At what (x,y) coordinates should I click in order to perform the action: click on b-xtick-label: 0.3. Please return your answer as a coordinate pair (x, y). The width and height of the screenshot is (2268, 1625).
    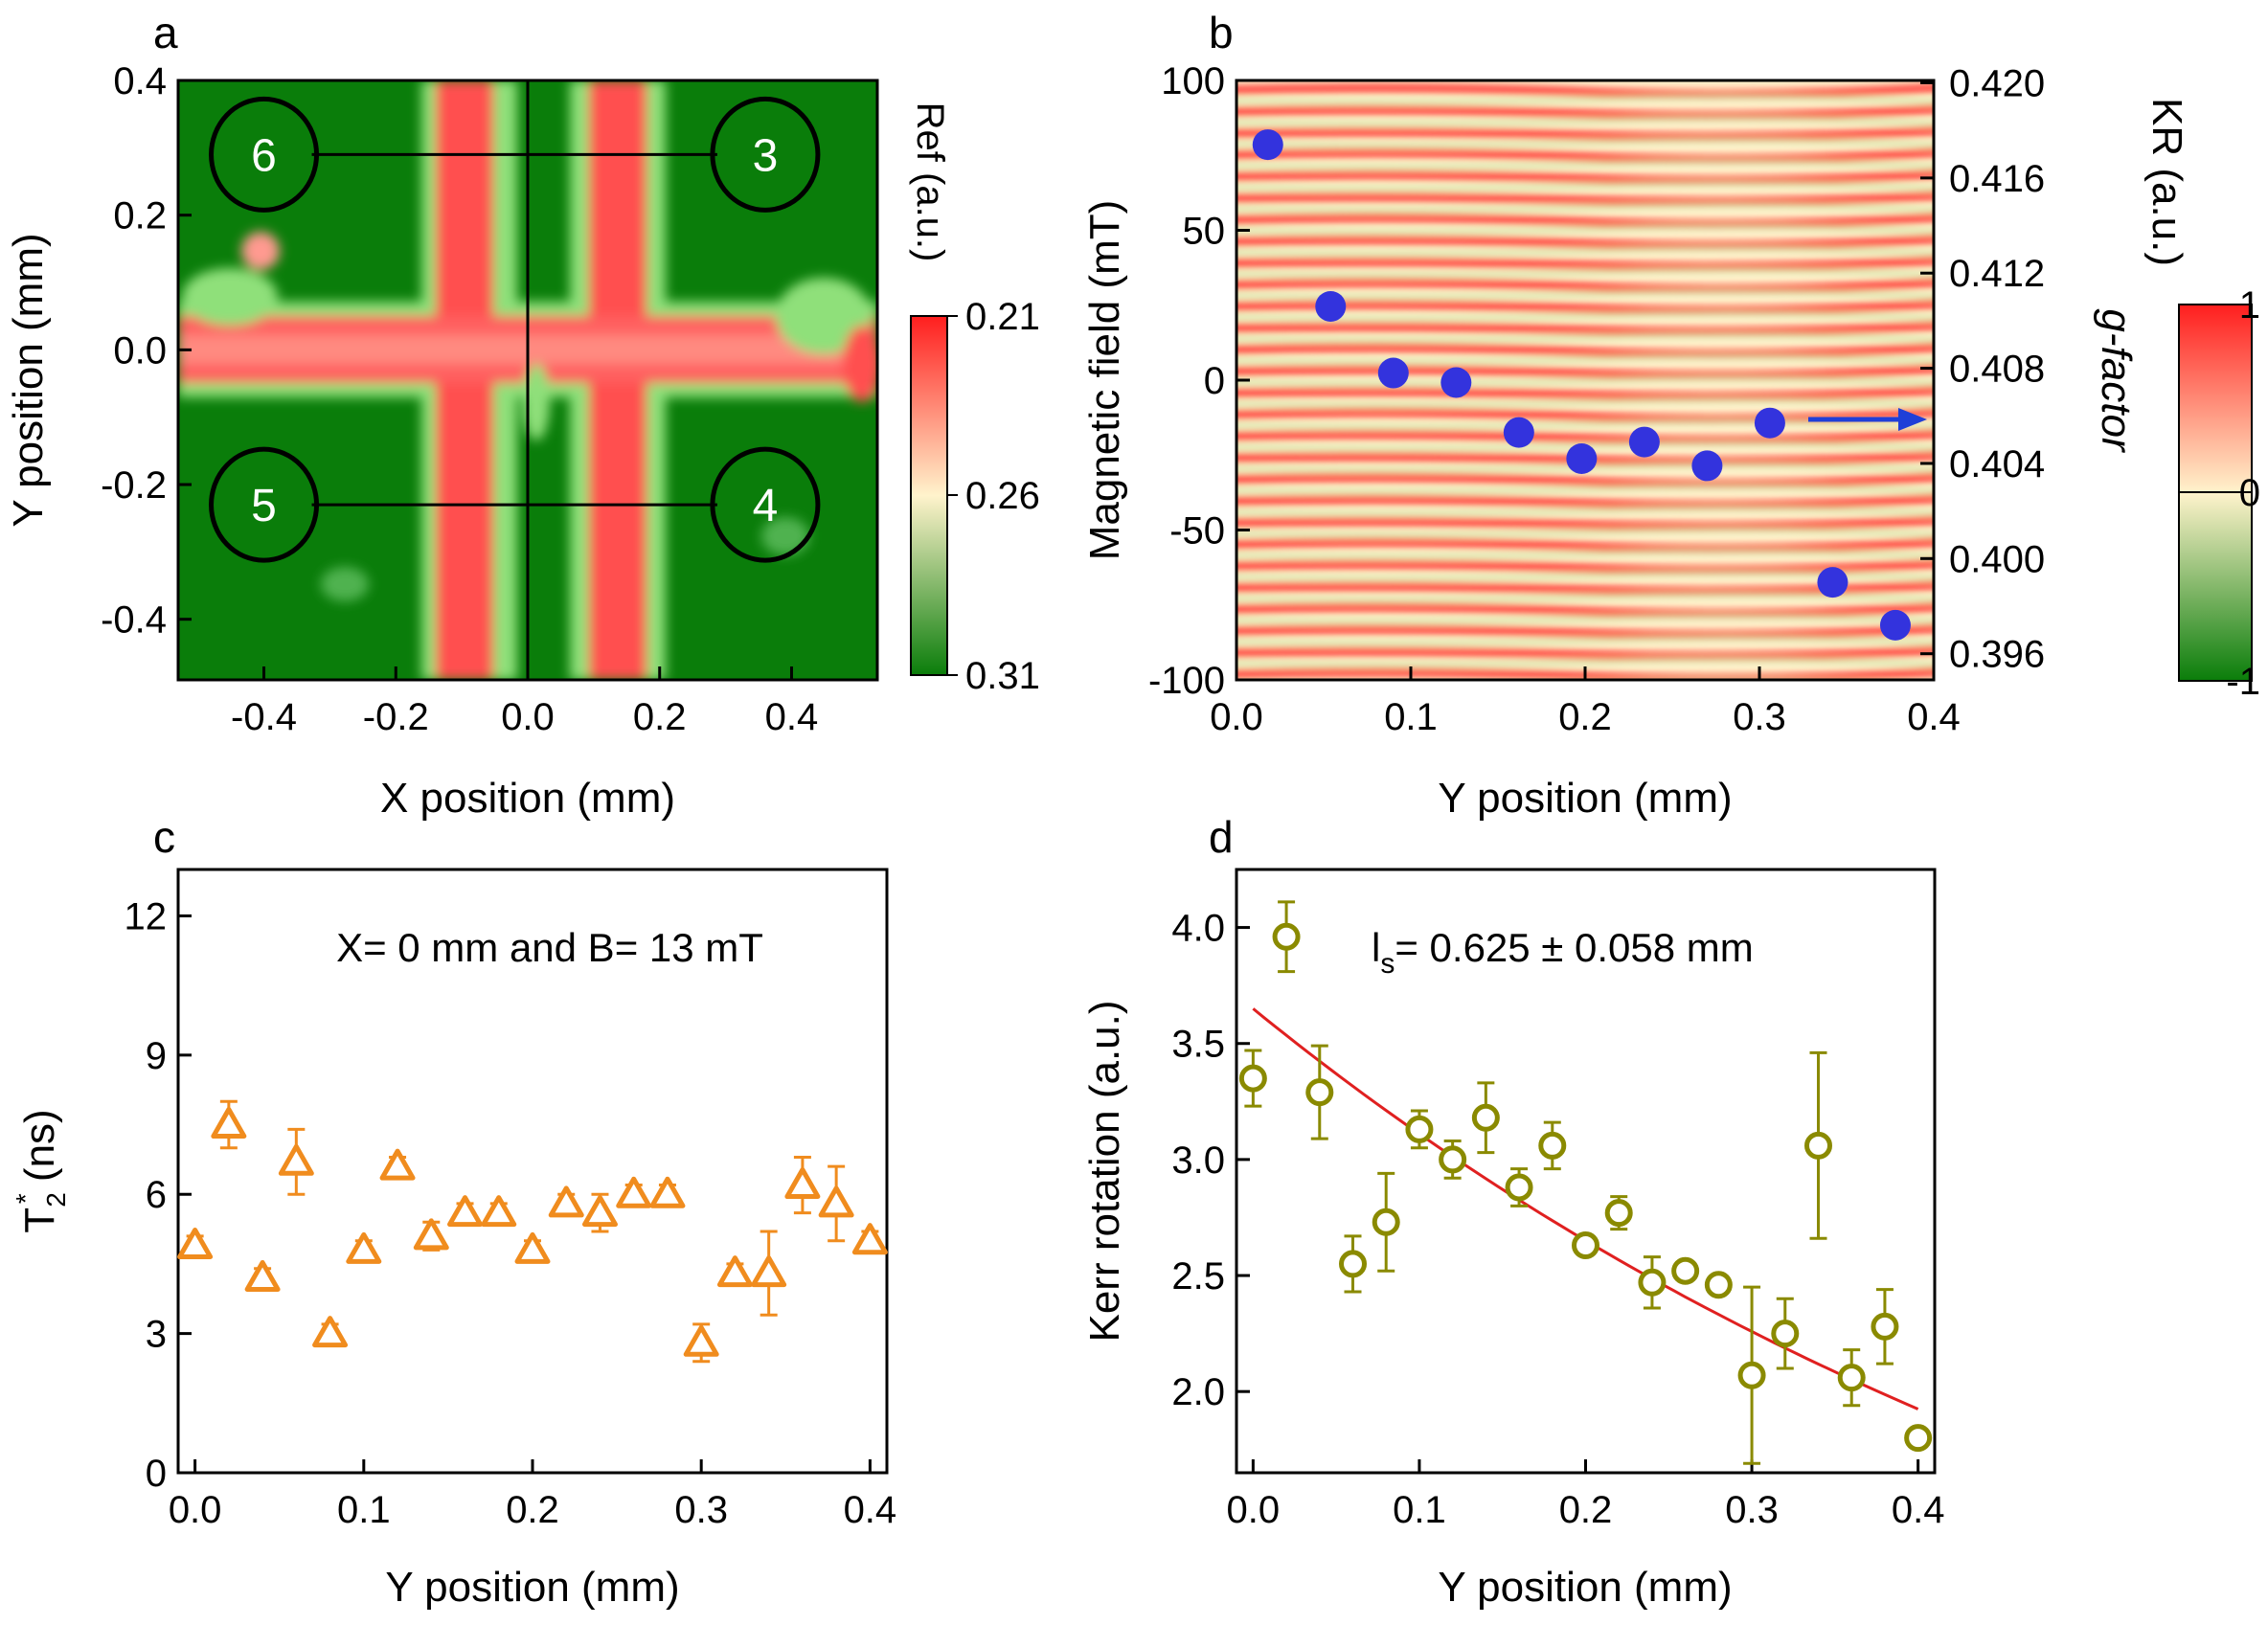
    Looking at the image, I should click on (1759, 717).